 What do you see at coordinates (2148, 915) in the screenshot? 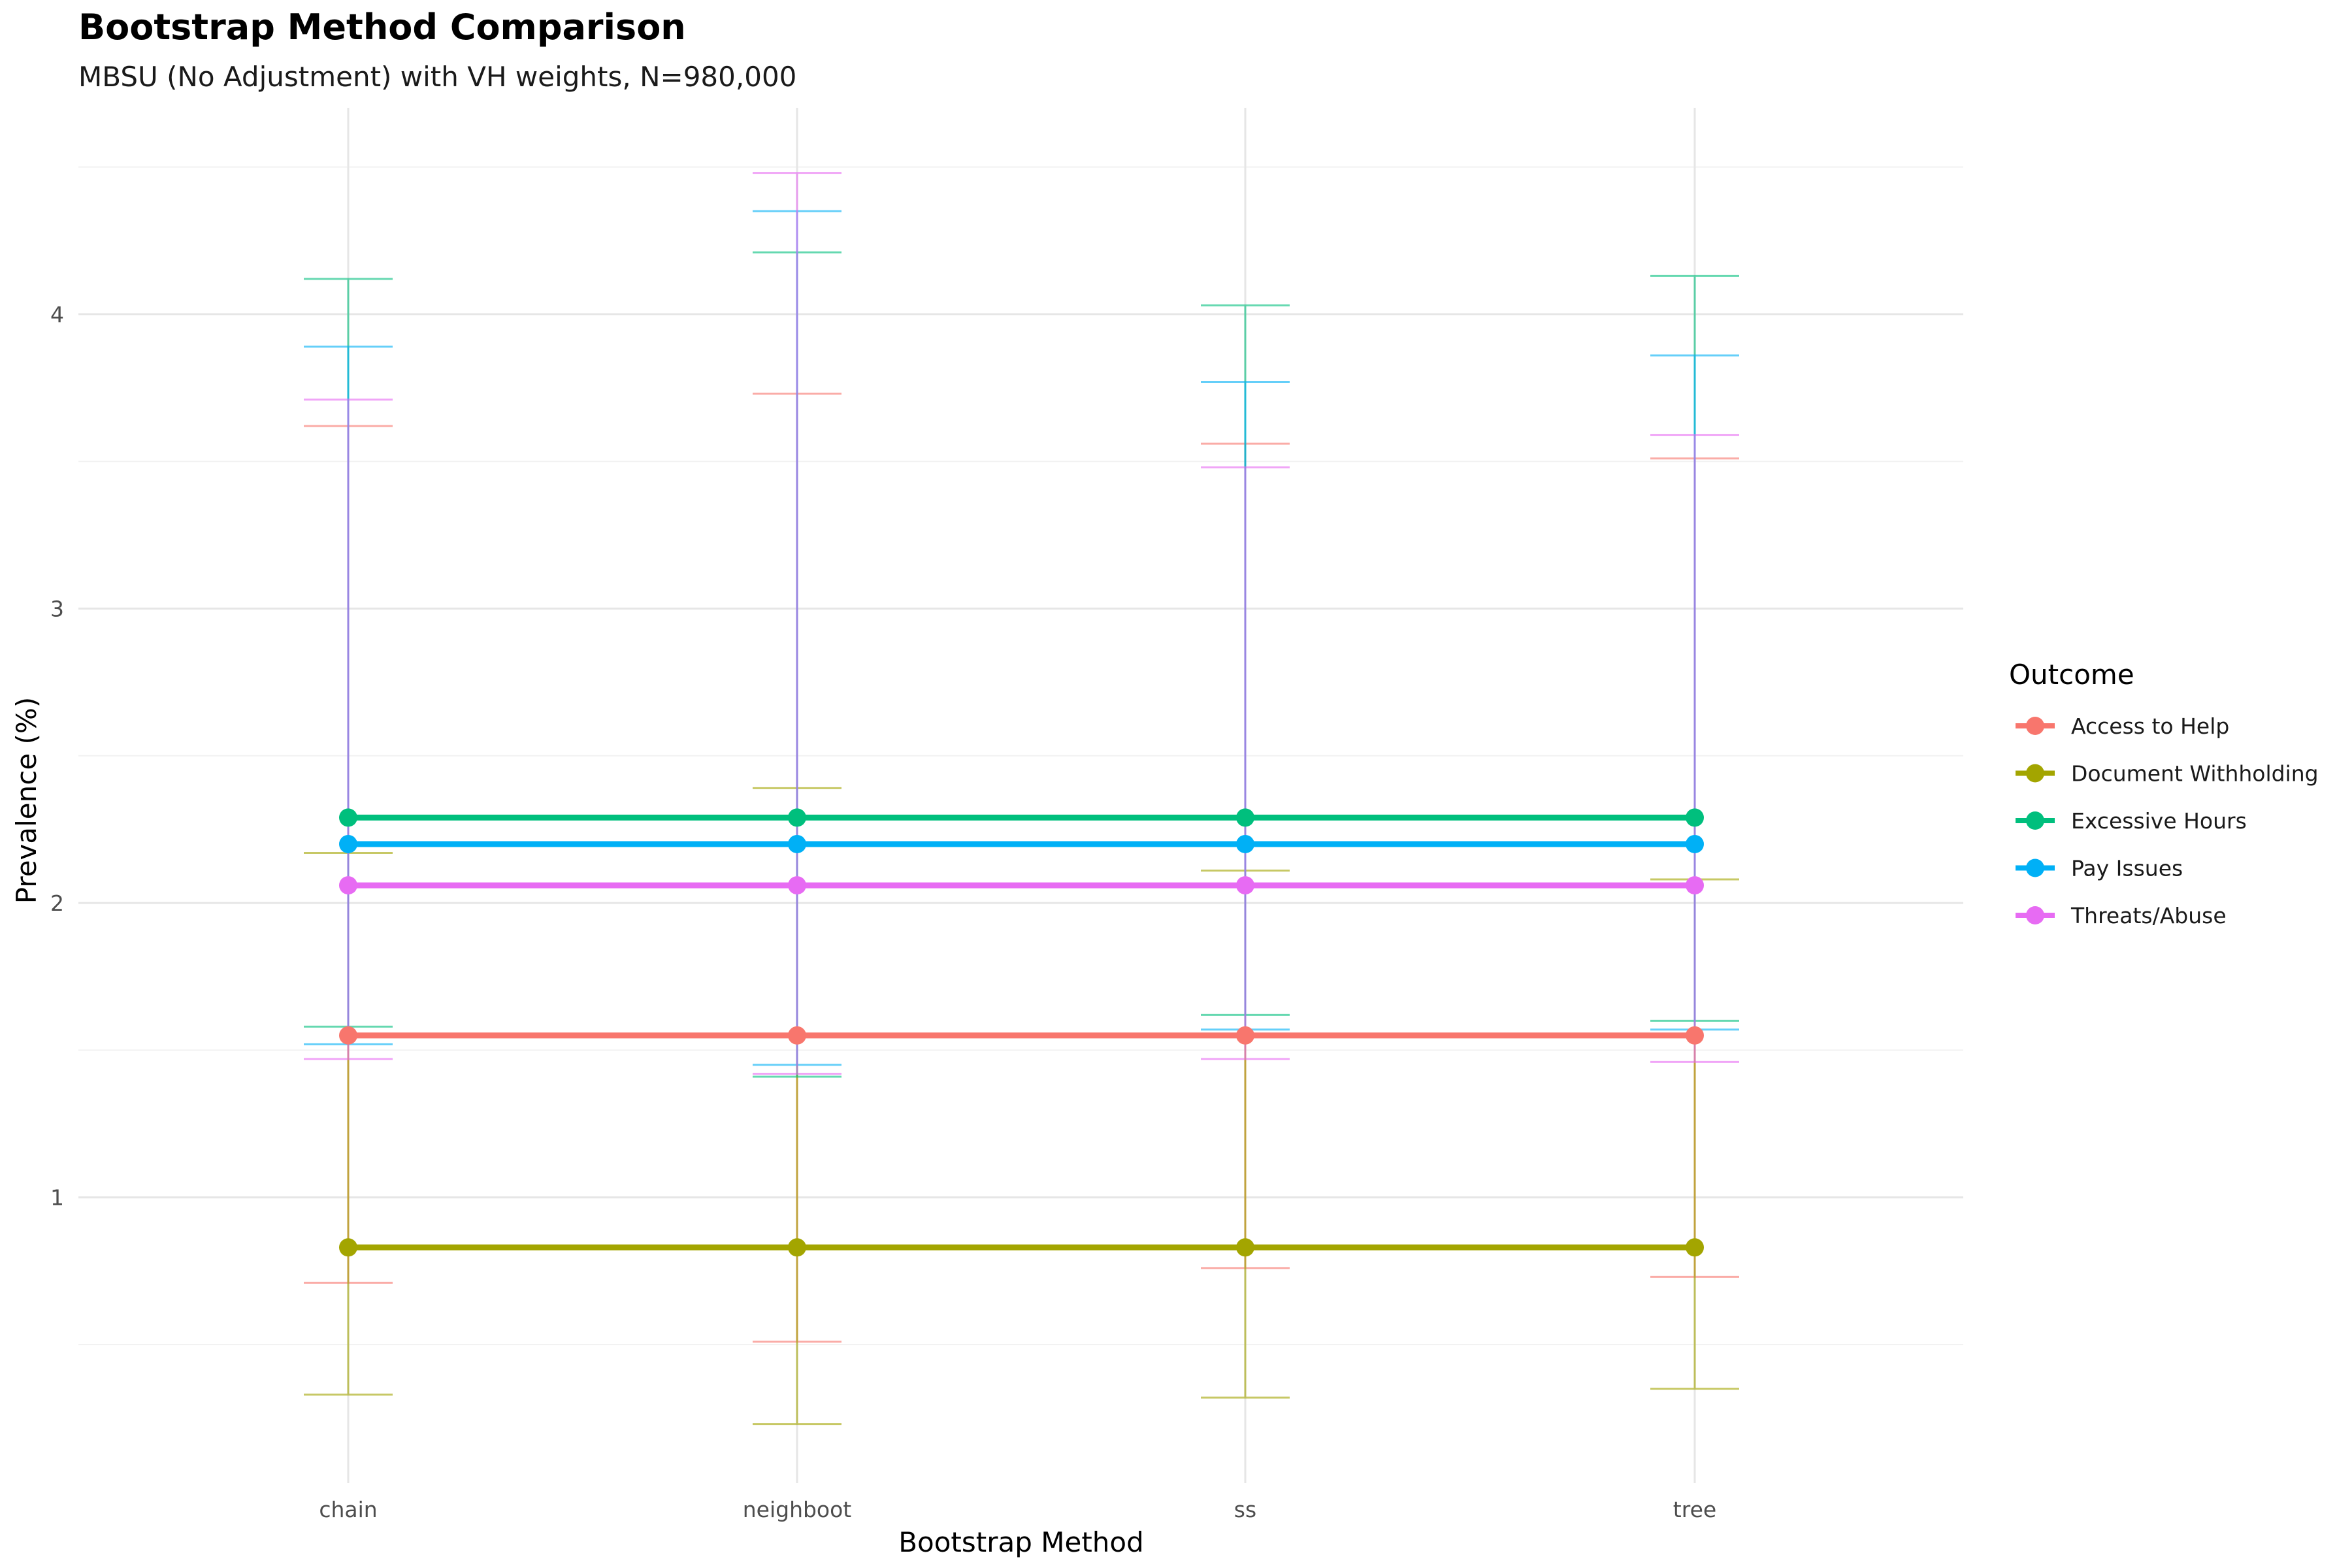
I see `legend-label: Threats/Abuse` at bounding box center [2148, 915].